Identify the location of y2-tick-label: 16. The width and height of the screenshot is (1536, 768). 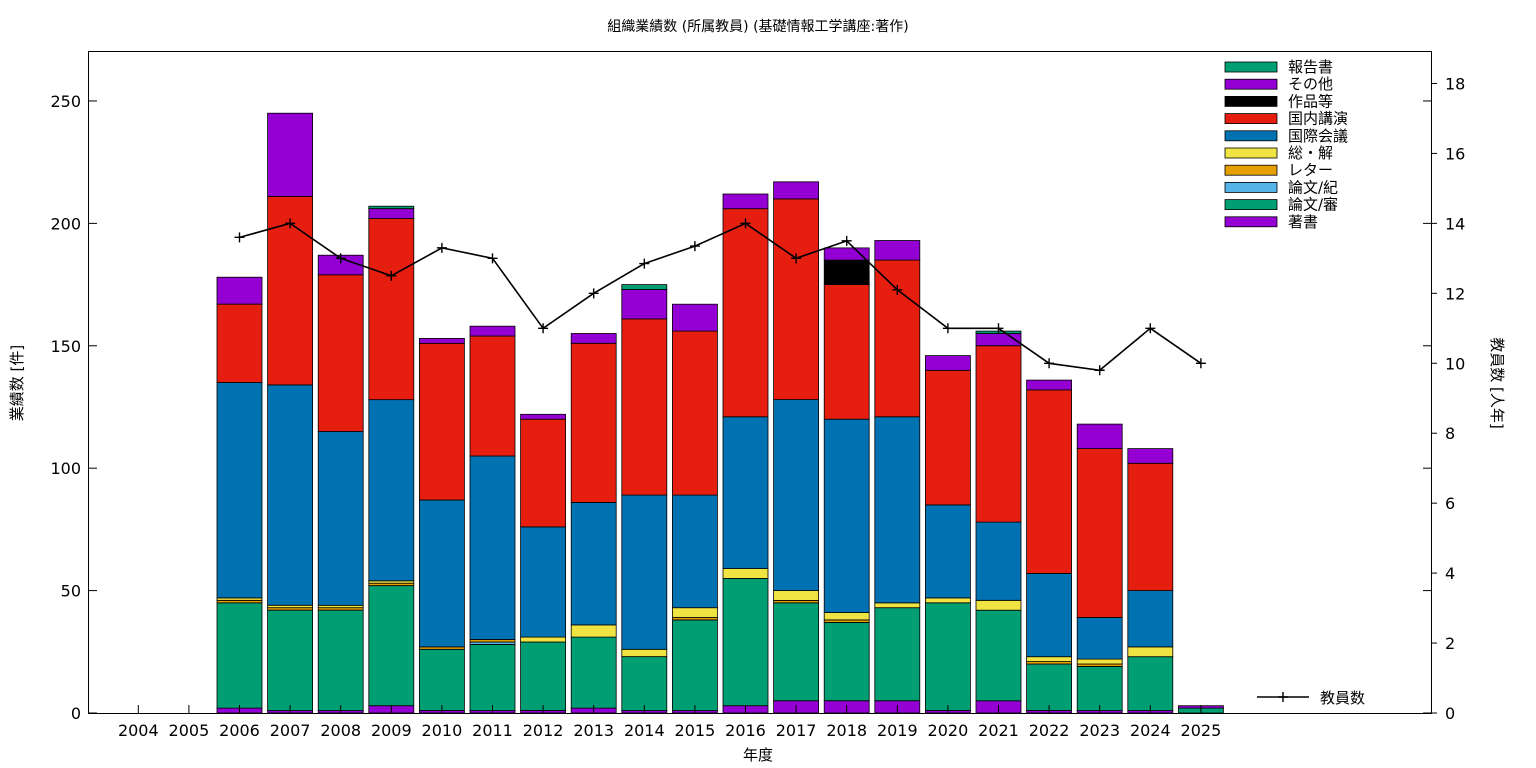
(1455, 153).